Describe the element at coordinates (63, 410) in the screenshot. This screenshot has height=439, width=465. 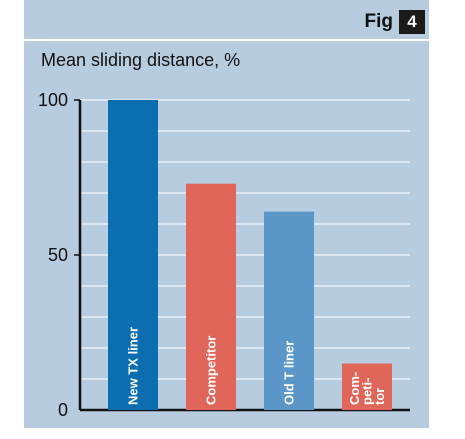
I see `y-tick-label: 0` at that location.